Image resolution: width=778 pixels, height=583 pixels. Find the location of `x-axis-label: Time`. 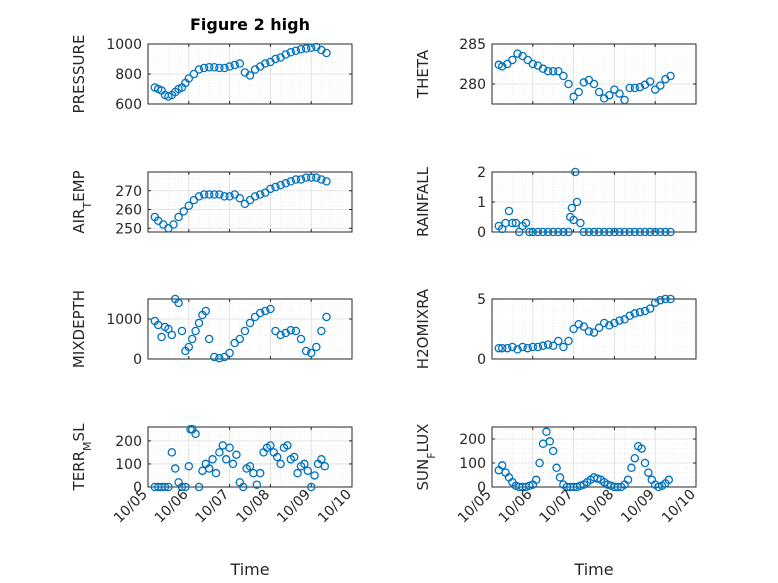

x-axis-label: Time is located at coordinates (593, 569).